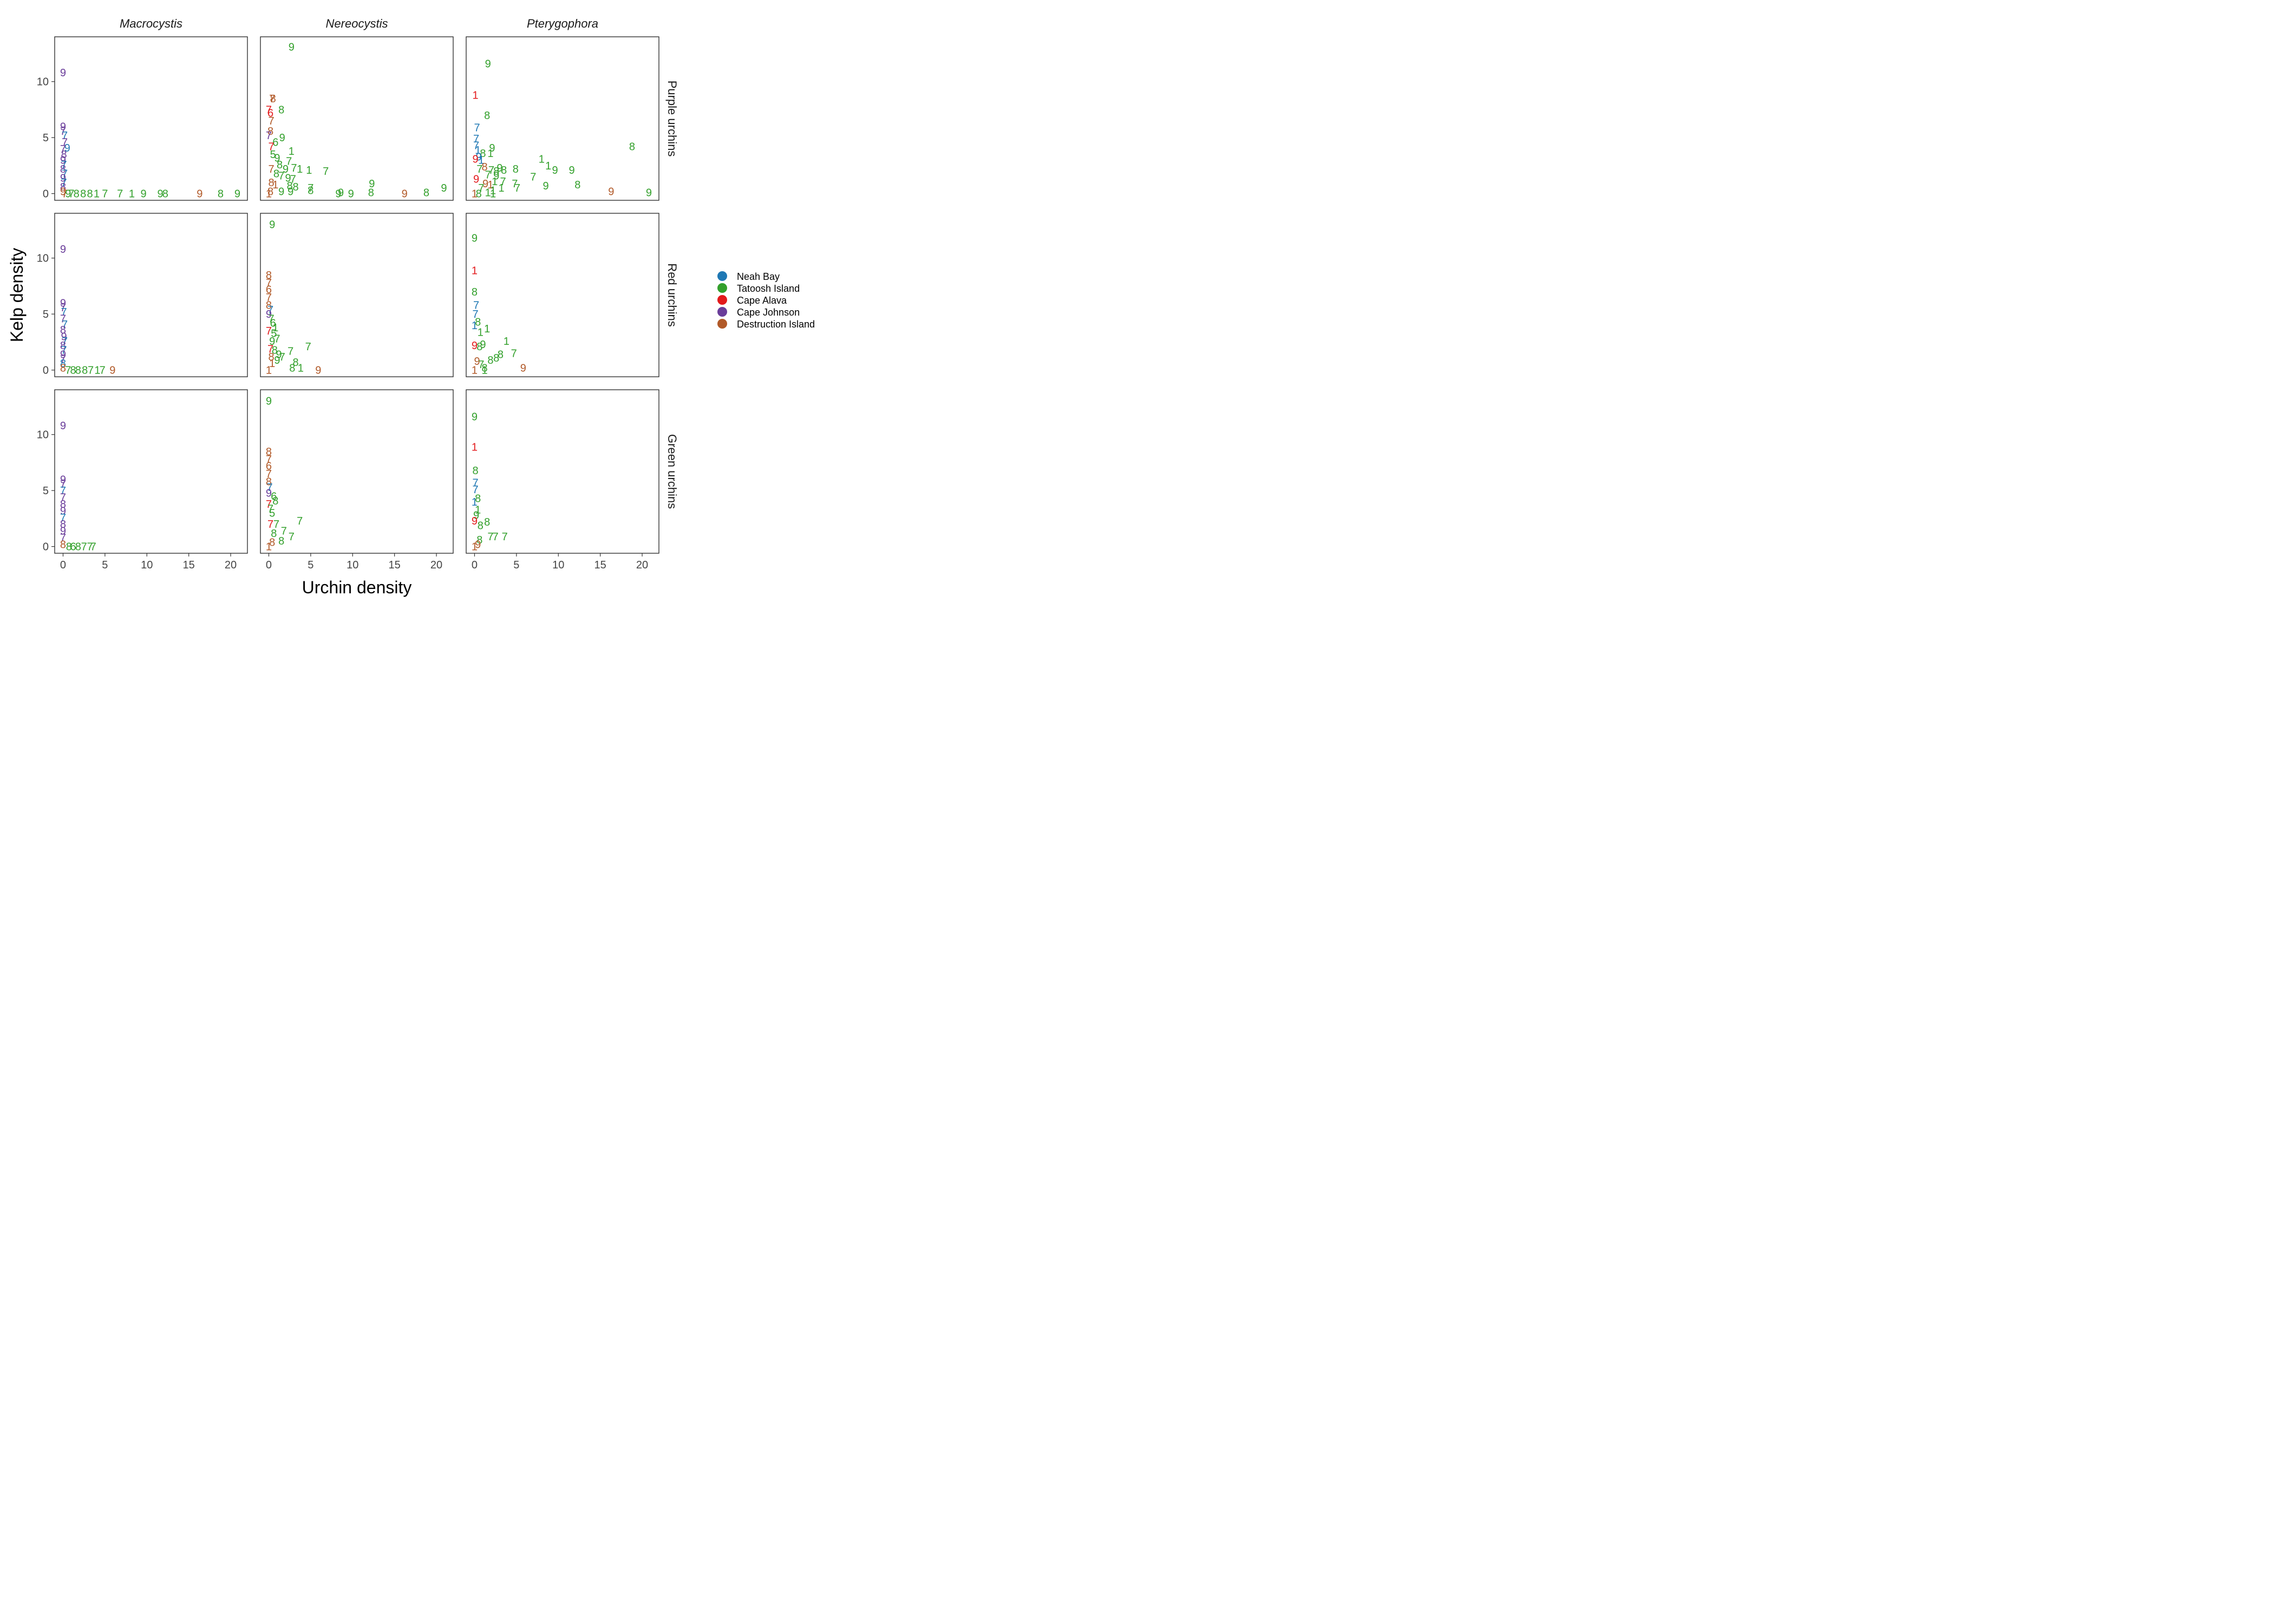 This screenshot has width=2274, height=1624. Describe the element at coordinates (147, 565) in the screenshot. I see `x-tick-label: 10` at that location.